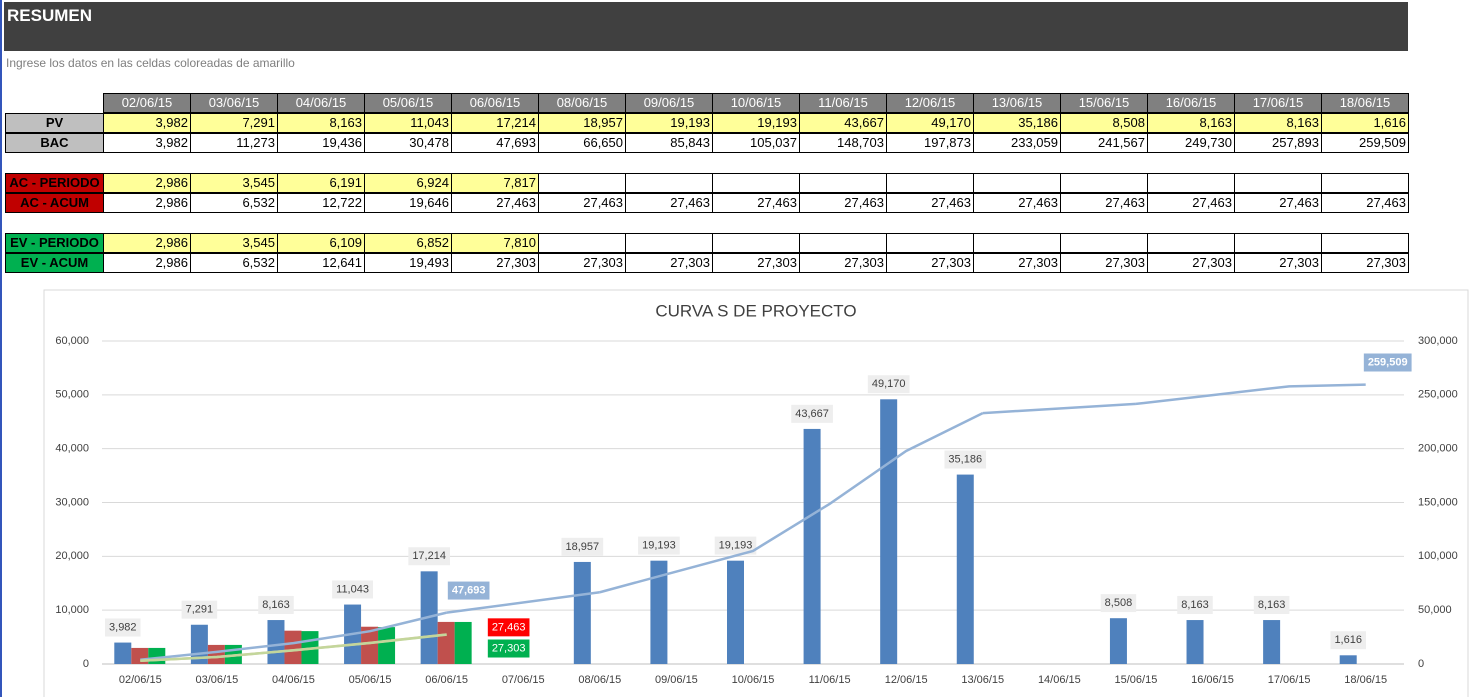 The image size is (1472, 697). I want to click on data-label: 49,170, so click(889, 384).